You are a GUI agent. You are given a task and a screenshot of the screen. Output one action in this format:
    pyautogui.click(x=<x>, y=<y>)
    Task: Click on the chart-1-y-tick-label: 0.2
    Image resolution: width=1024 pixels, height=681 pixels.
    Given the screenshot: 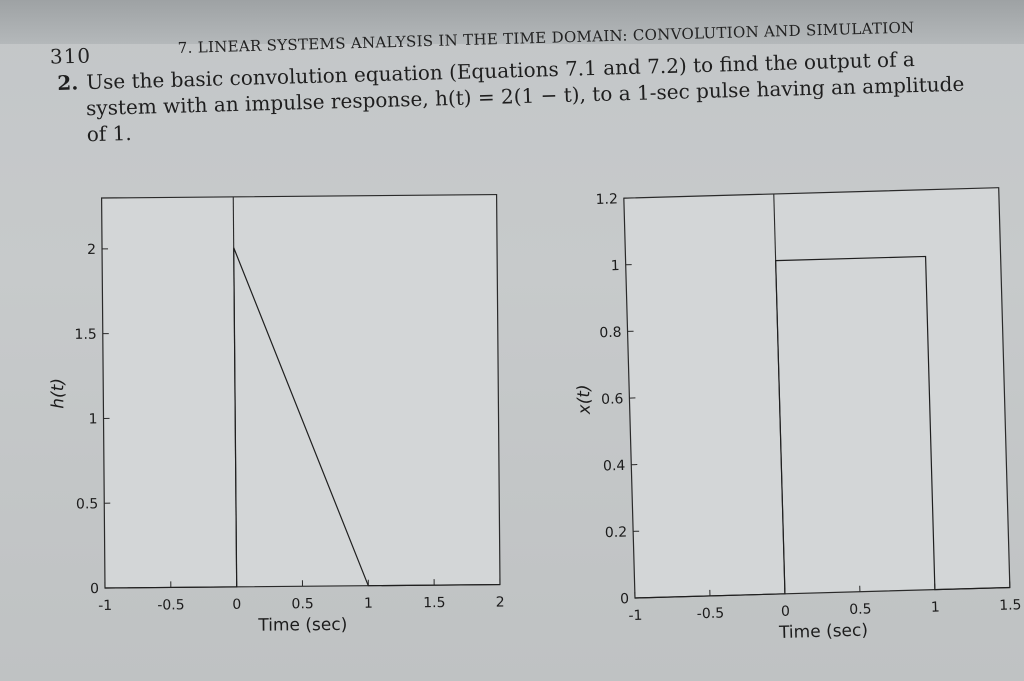 What is the action you would take?
    pyautogui.click(x=616, y=533)
    